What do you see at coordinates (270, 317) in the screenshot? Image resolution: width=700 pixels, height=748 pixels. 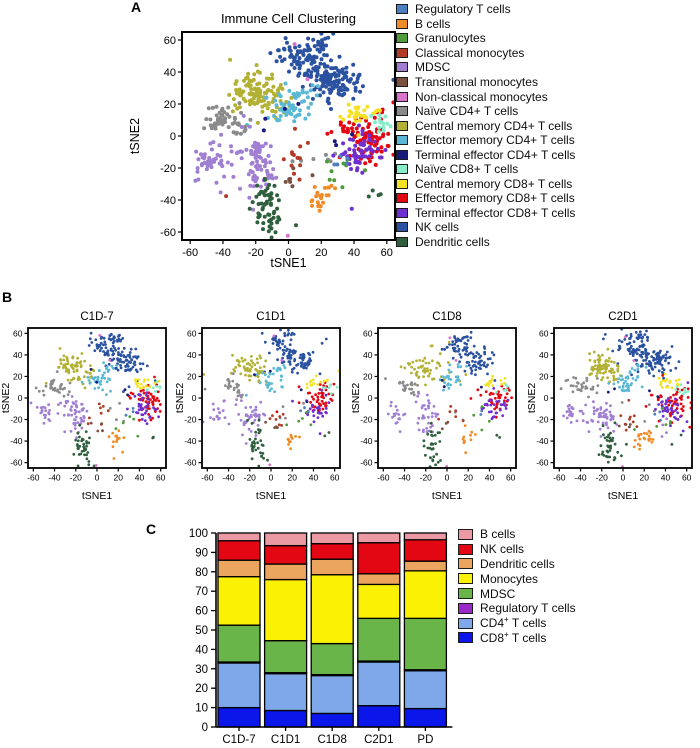 I see `plot-title: C1D1` at bounding box center [270, 317].